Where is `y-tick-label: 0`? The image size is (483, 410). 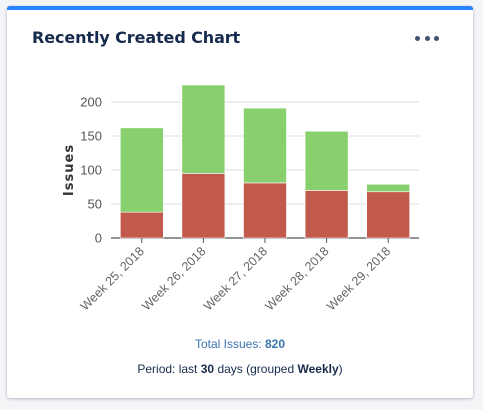
y-tick-label: 0 is located at coordinates (98, 238).